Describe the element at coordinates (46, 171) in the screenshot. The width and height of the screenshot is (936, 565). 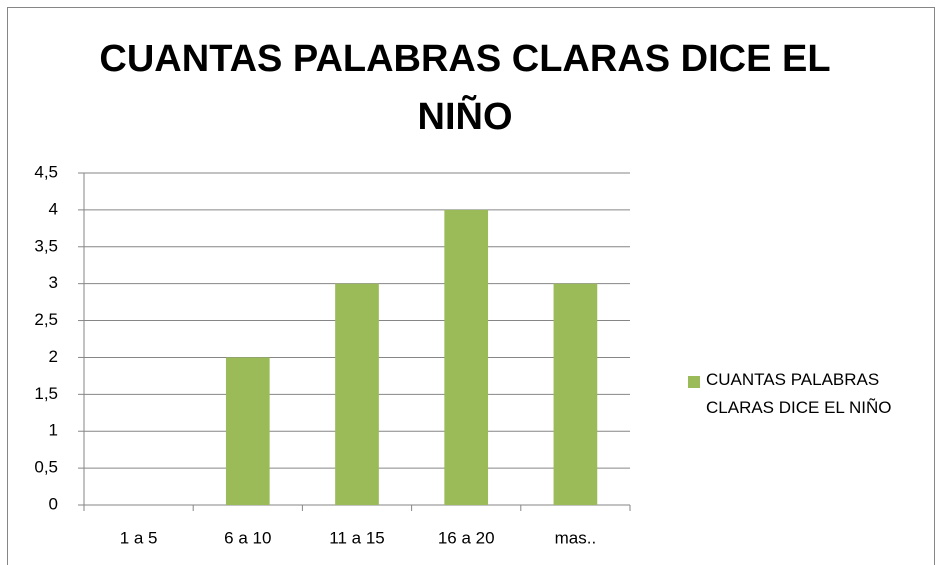
I see `y-tick-label: 4,5` at that location.